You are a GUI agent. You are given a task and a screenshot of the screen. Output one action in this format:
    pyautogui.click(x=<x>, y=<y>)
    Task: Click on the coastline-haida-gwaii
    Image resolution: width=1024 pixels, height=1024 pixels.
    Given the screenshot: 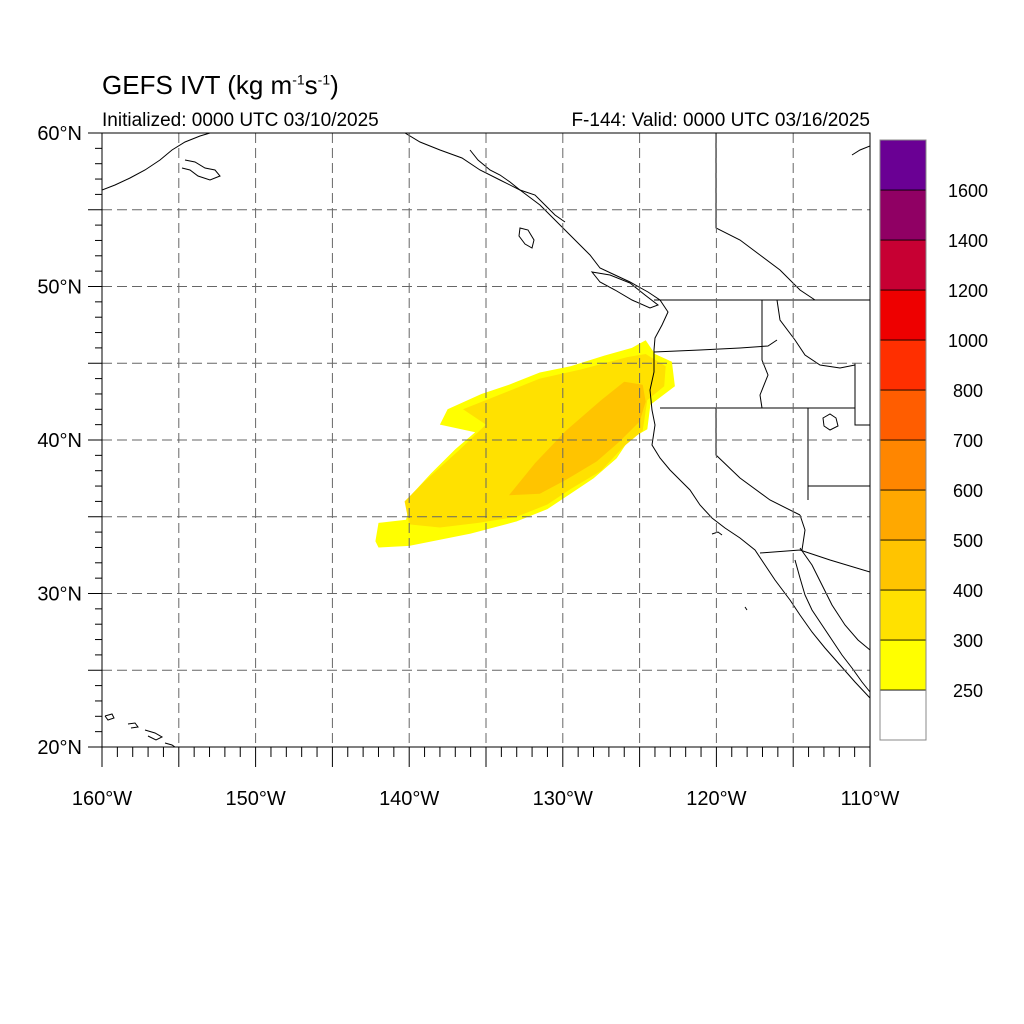 What is the action you would take?
    pyautogui.click(x=526, y=238)
    